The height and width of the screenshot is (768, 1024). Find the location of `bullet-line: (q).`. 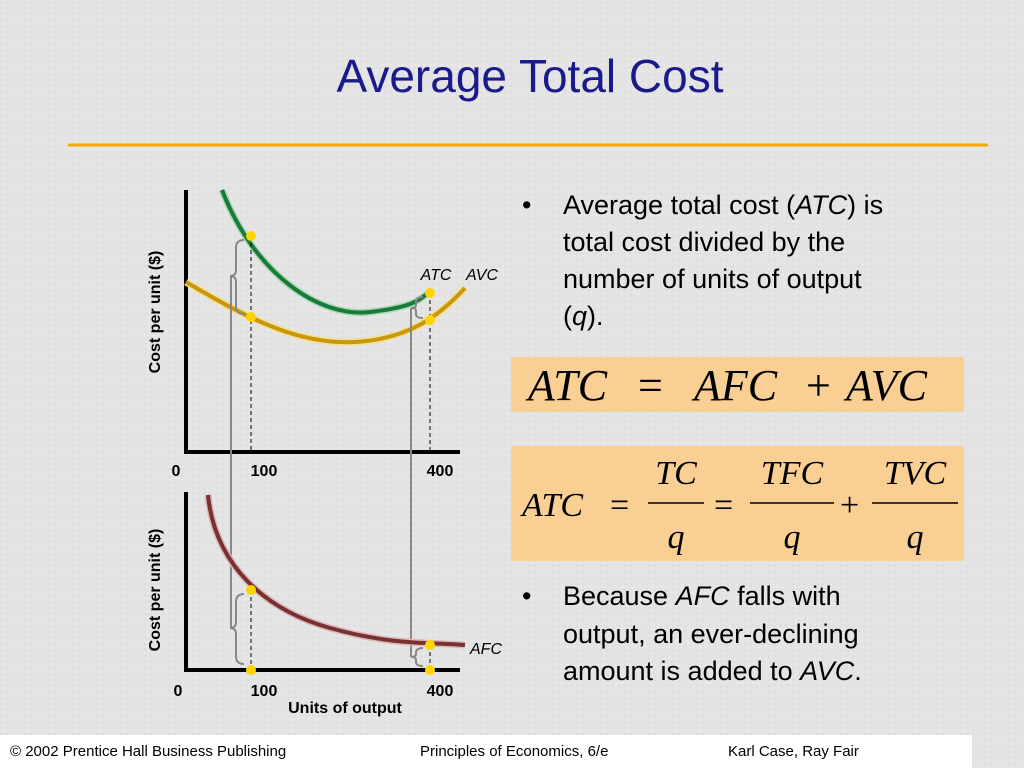

bullet-line: (q). is located at coordinates (583, 316).